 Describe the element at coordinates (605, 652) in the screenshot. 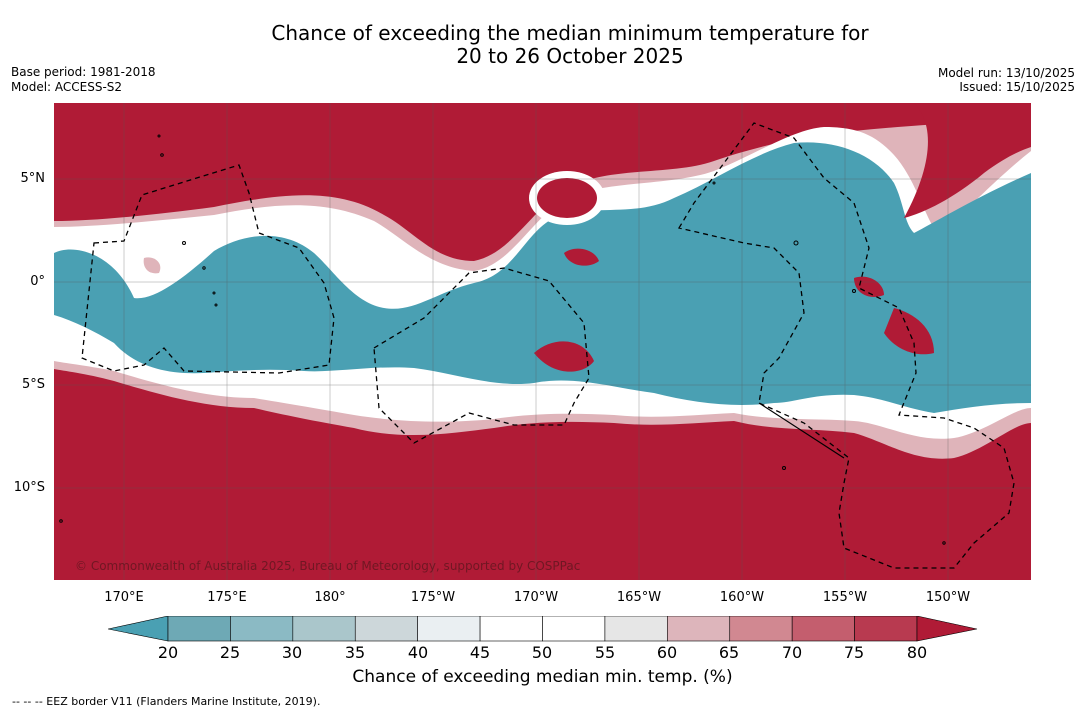

I see `cb-tick-55: 55` at that location.